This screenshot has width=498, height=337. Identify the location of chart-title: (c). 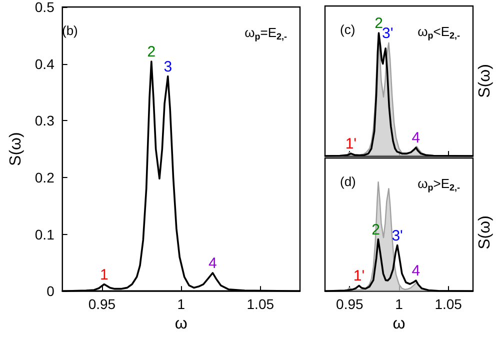
(348, 29).